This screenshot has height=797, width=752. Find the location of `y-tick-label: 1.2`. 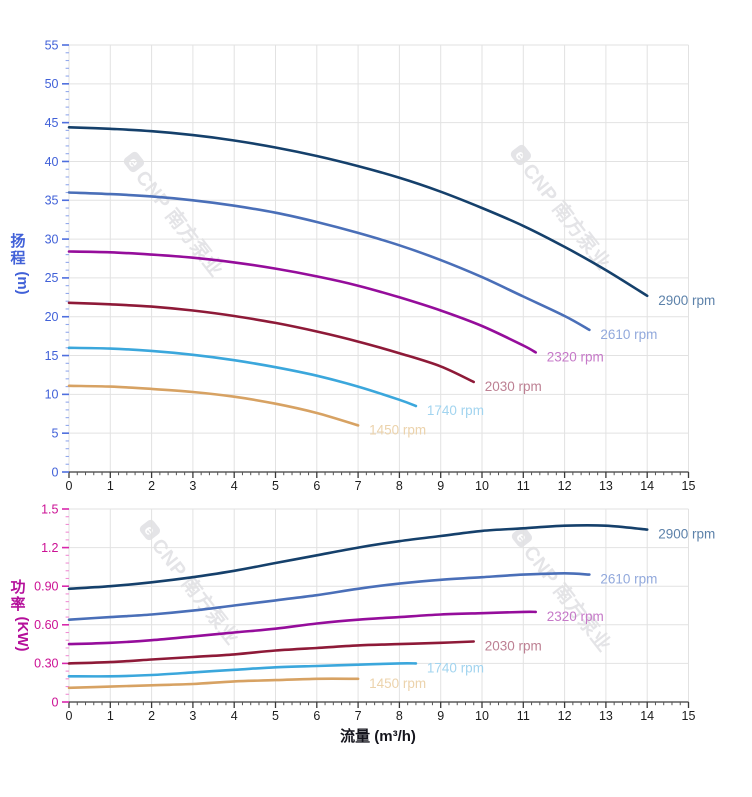

y-tick-label: 1.2 is located at coordinates (49, 548).